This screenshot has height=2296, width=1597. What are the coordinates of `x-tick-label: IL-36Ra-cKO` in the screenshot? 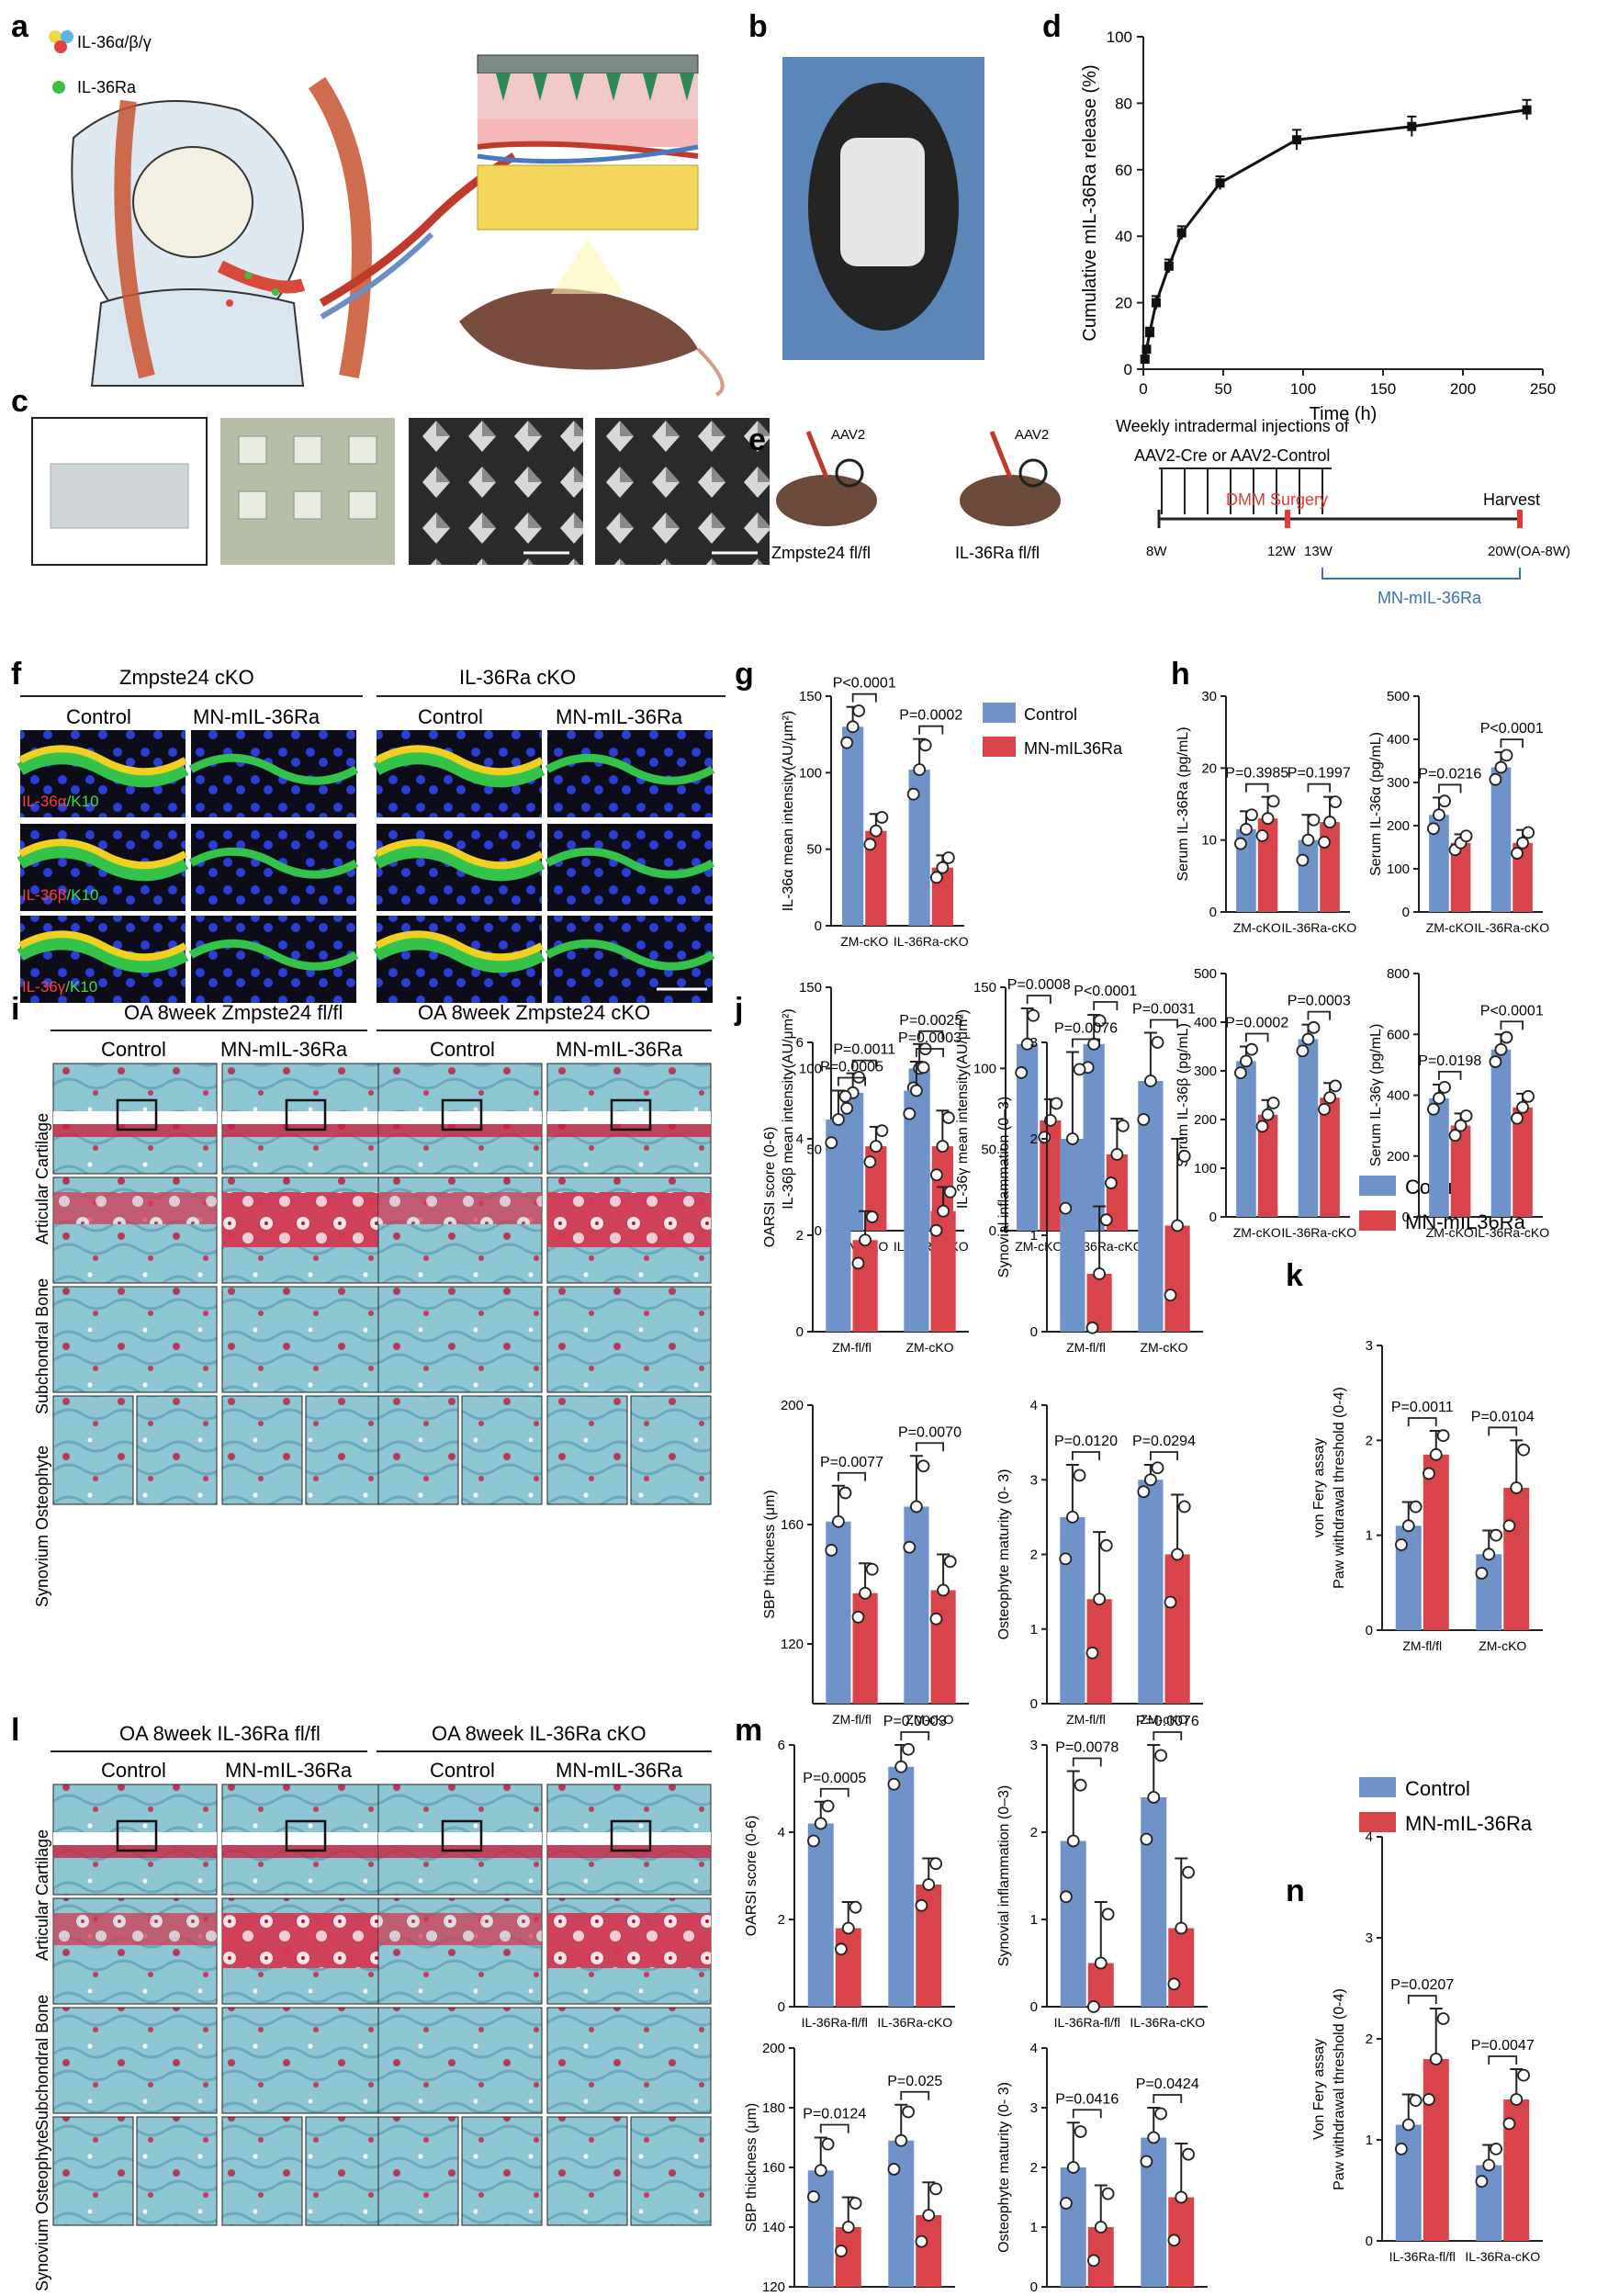 It's located at (1502, 2256).